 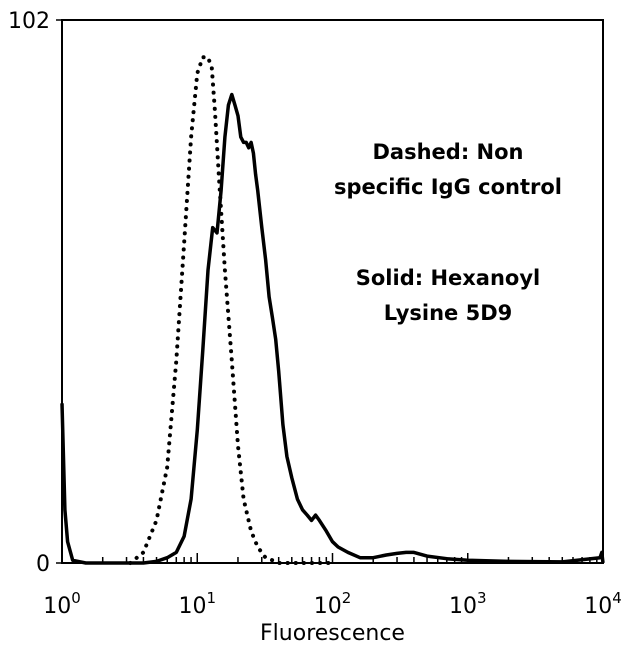 What do you see at coordinates (603, 604) in the screenshot?
I see `x-tick-label: 10⁴` at bounding box center [603, 604].